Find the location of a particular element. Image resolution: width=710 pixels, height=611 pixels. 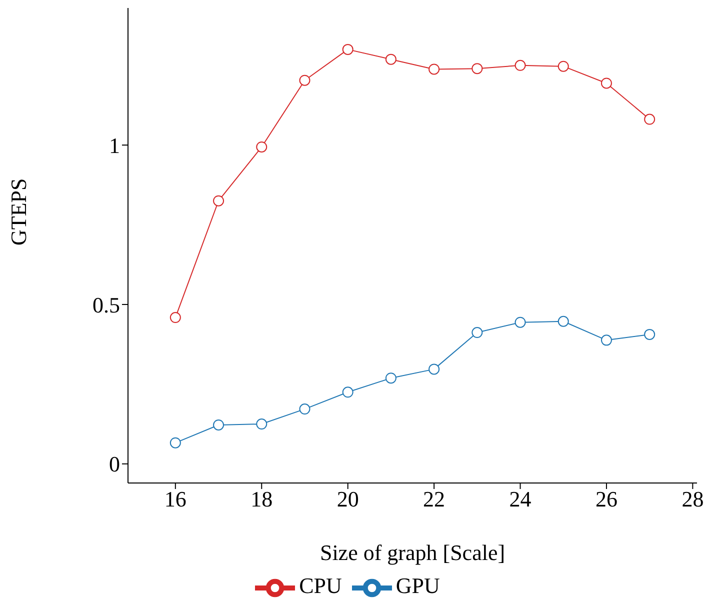

x-axis-title: Size of graph [Scale] is located at coordinates (413, 552).